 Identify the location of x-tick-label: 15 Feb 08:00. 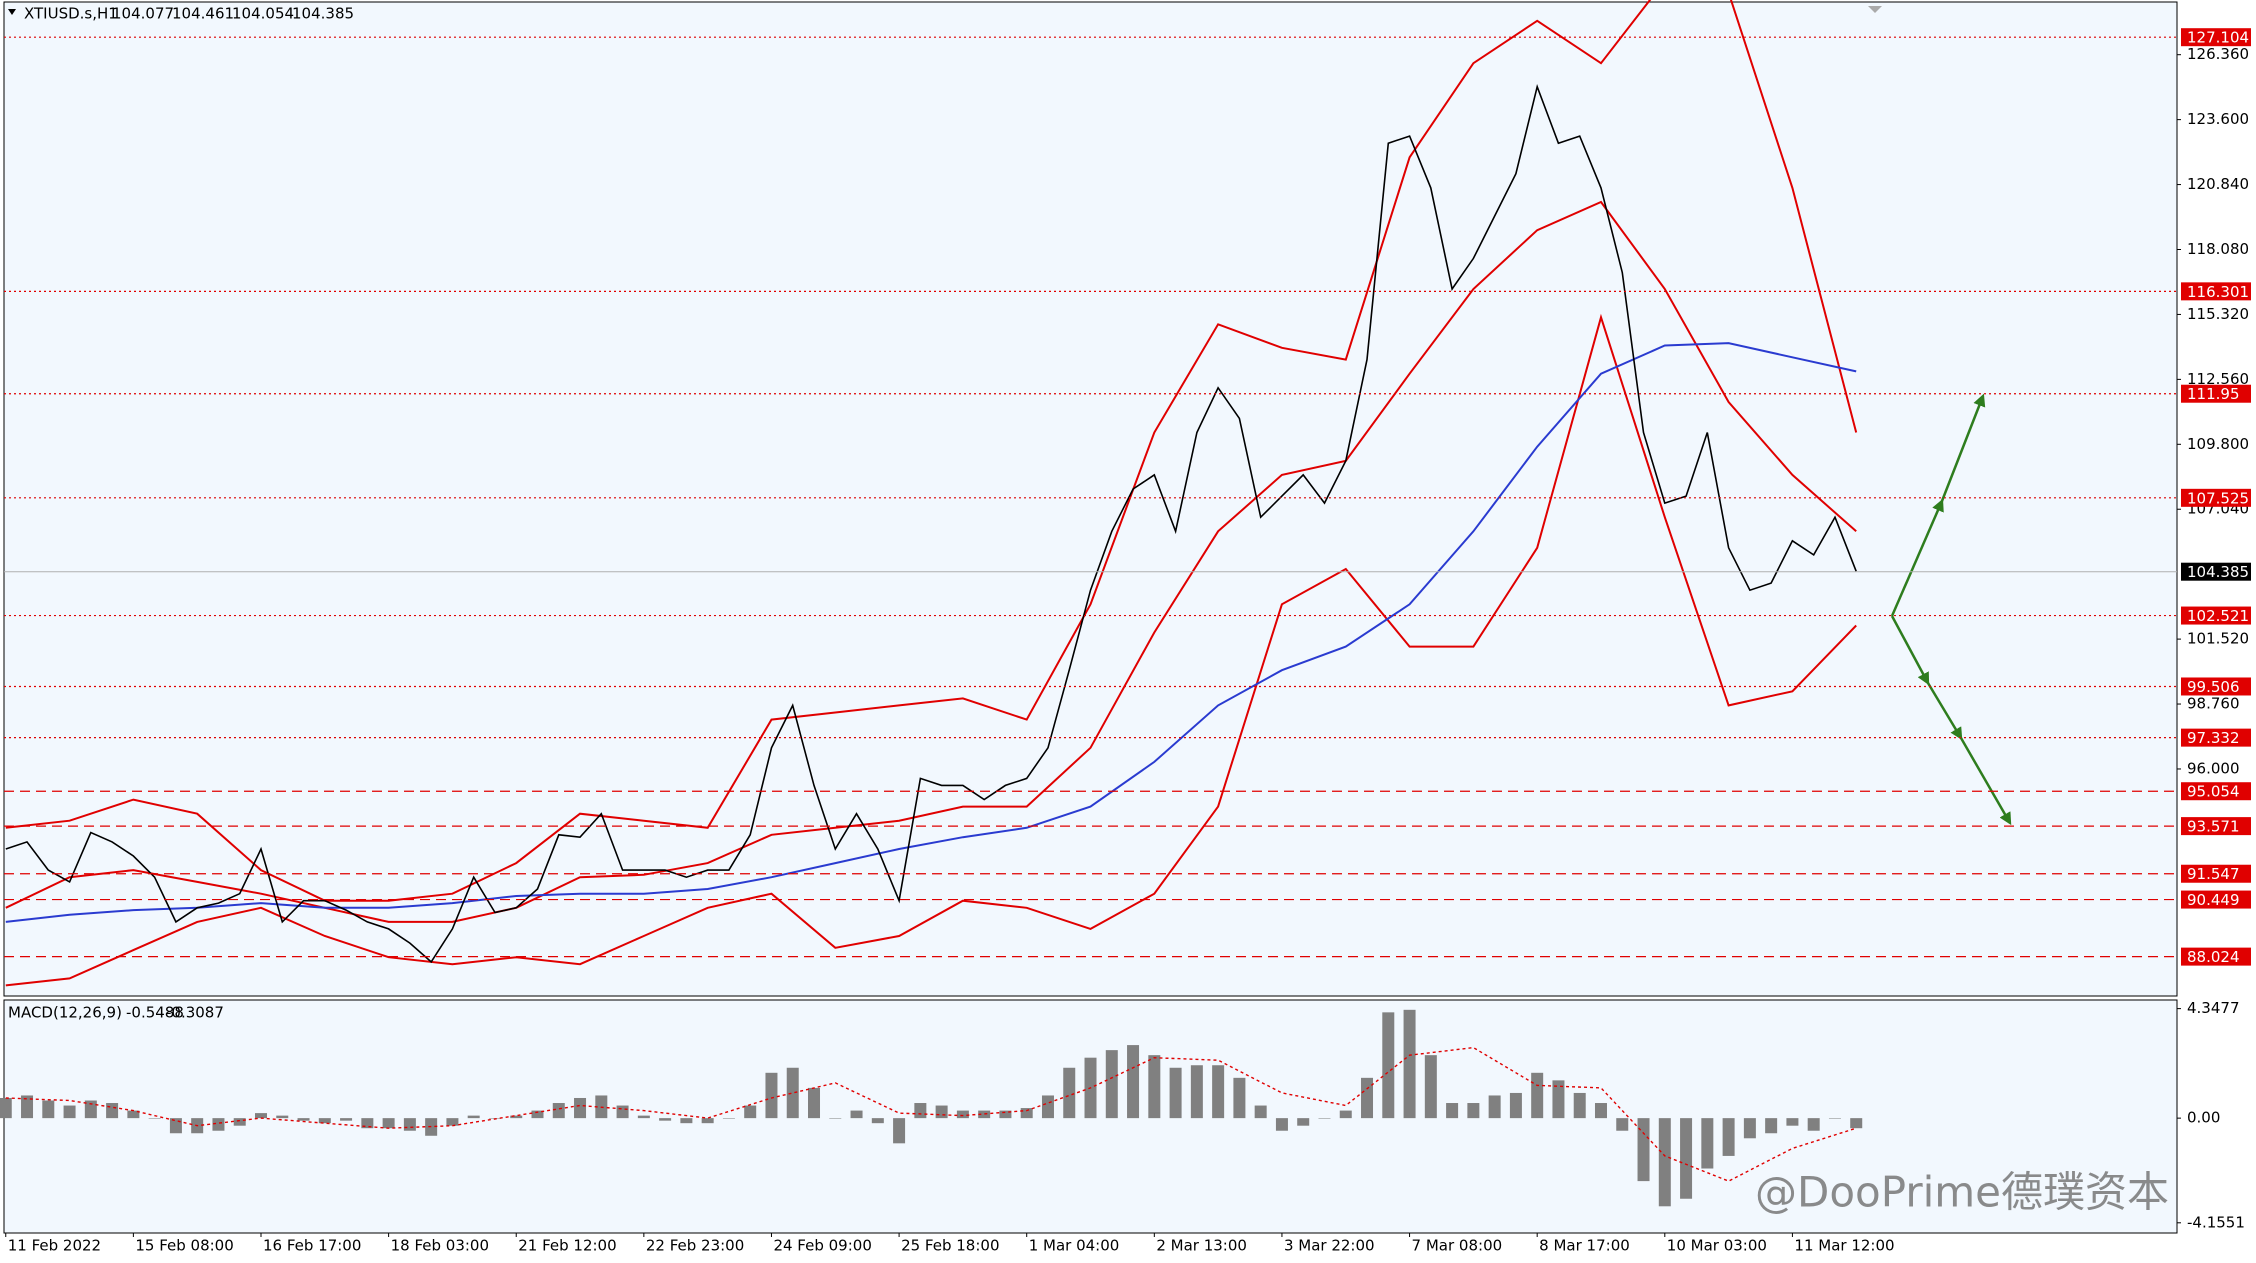
(184, 1246).